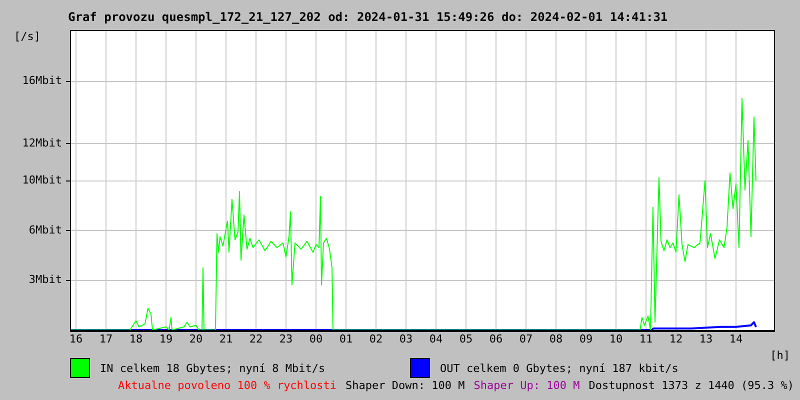 This screenshot has height=400, width=800. Describe the element at coordinates (376, 339) in the screenshot. I see `x-tick-label: 02` at that location.